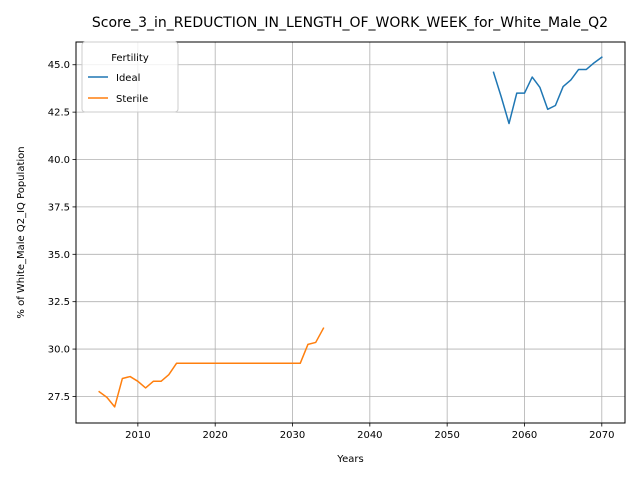  Describe the element at coordinates (292, 435) in the screenshot. I see `x-tick-label: 2030` at that location.